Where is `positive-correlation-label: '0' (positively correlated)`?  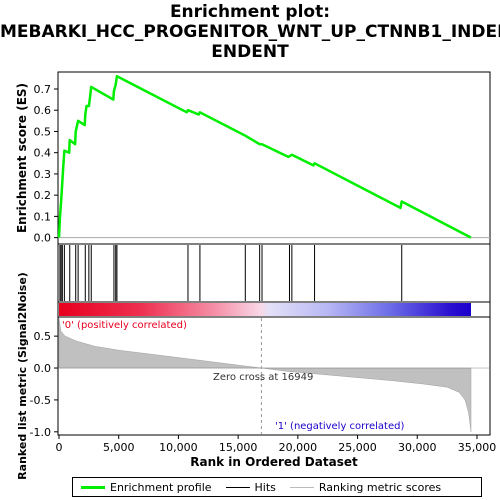 positive-correlation-label: '0' (positively correlated) is located at coordinates (124, 325).